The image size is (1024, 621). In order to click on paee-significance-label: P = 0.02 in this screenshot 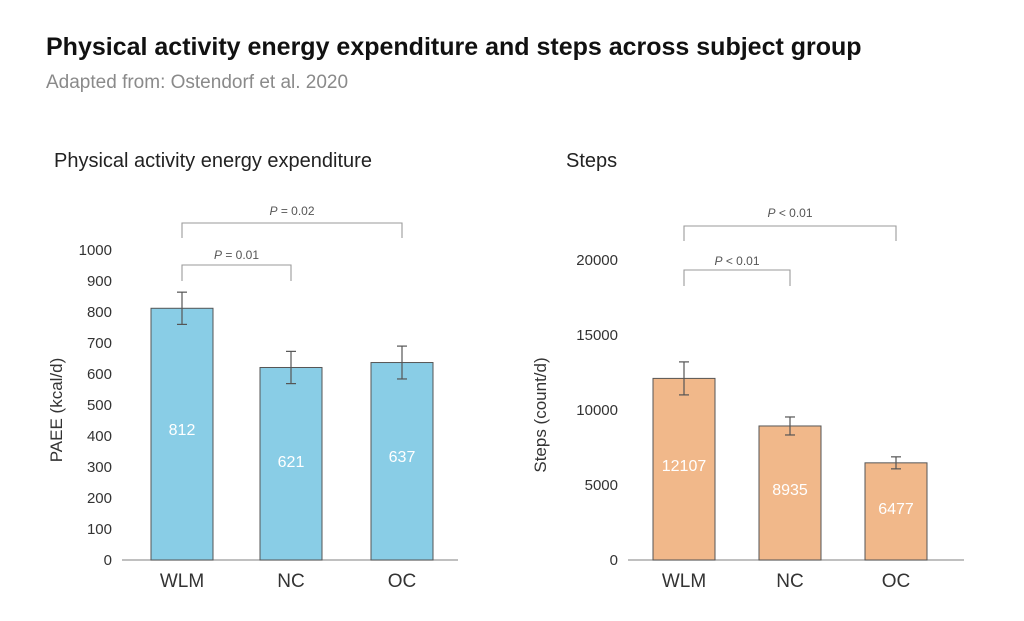, I will do `click(291, 211)`.